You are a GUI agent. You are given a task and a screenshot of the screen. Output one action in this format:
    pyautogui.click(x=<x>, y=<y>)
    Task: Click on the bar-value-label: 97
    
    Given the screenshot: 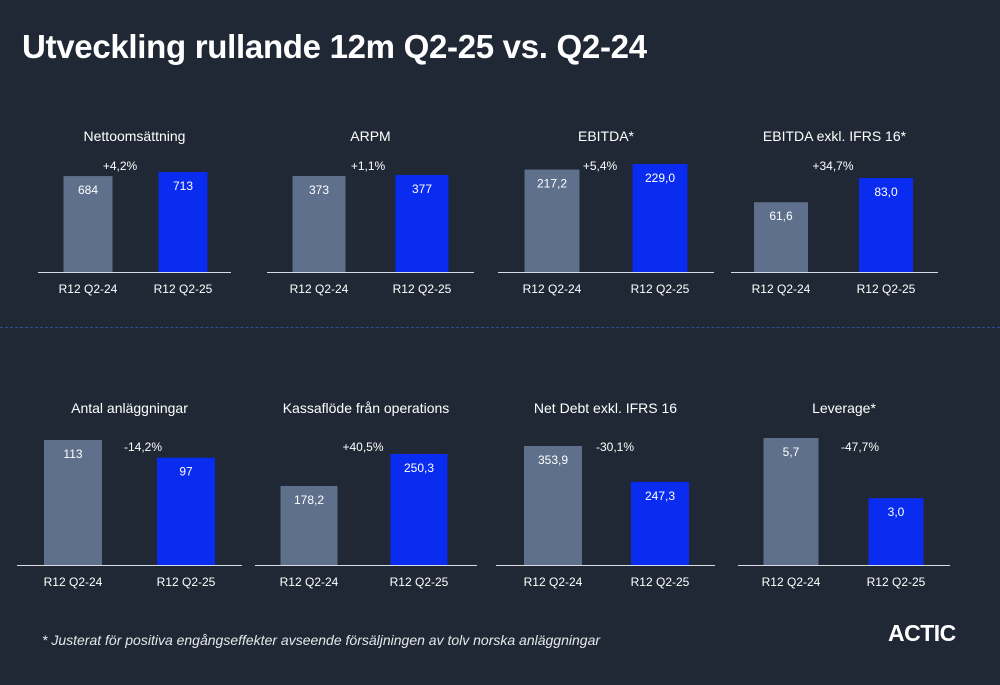 What is the action you would take?
    pyautogui.click(x=186, y=472)
    